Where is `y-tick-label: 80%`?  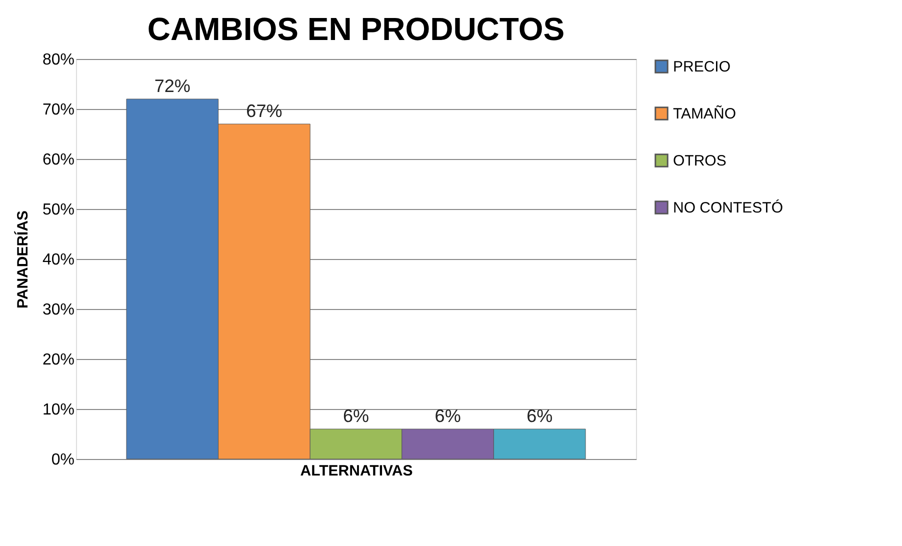
y-tick-label: 80% is located at coordinates (58, 60).